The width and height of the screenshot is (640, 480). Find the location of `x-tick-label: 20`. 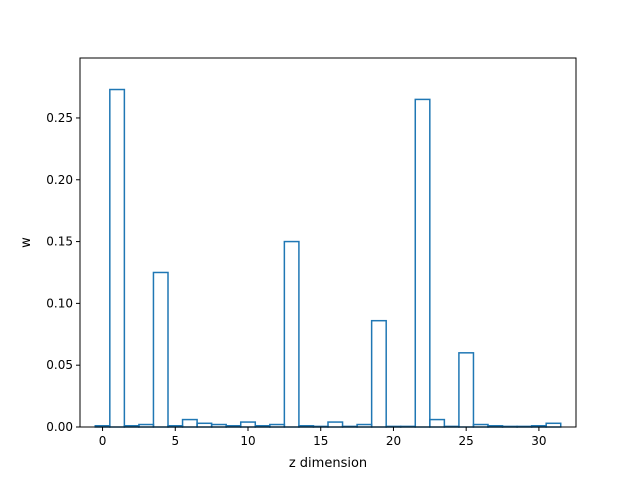

x-tick-label: 20 is located at coordinates (393, 441).